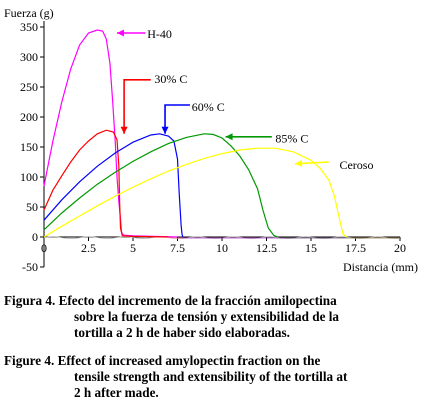 This screenshot has height=414, width=434. What do you see at coordinates (29, 27) in the screenshot?
I see `y-tick-label: 350` at bounding box center [29, 27].